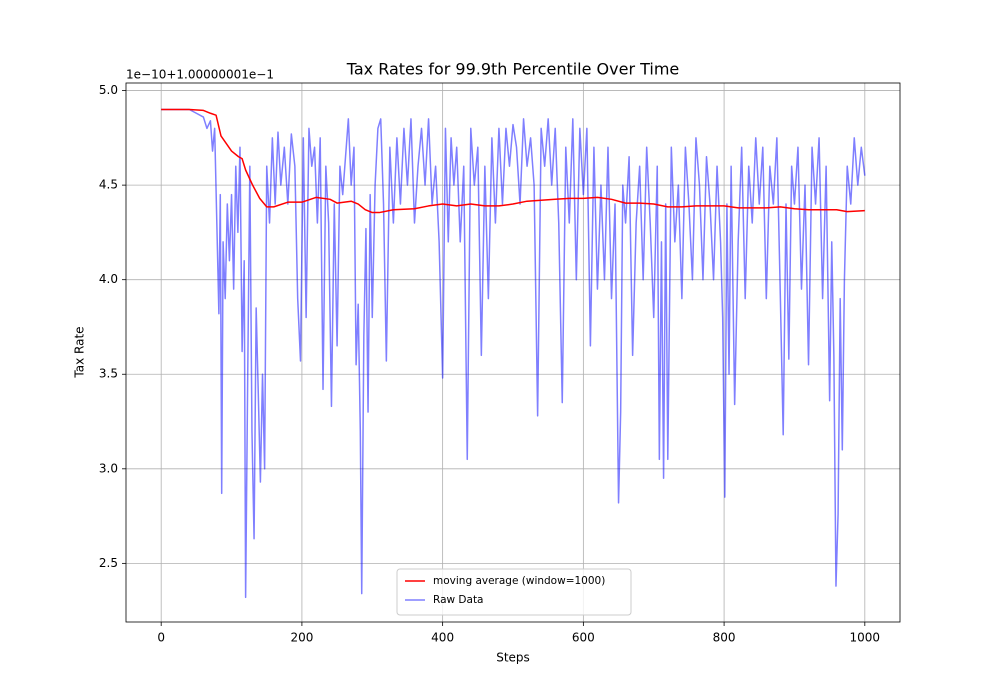 The width and height of the screenshot is (1000, 700). What do you see at coordinates (108, 185) in the screenshot?
I see `y-tick-label: 4.5` at bounding box center [108, 185].